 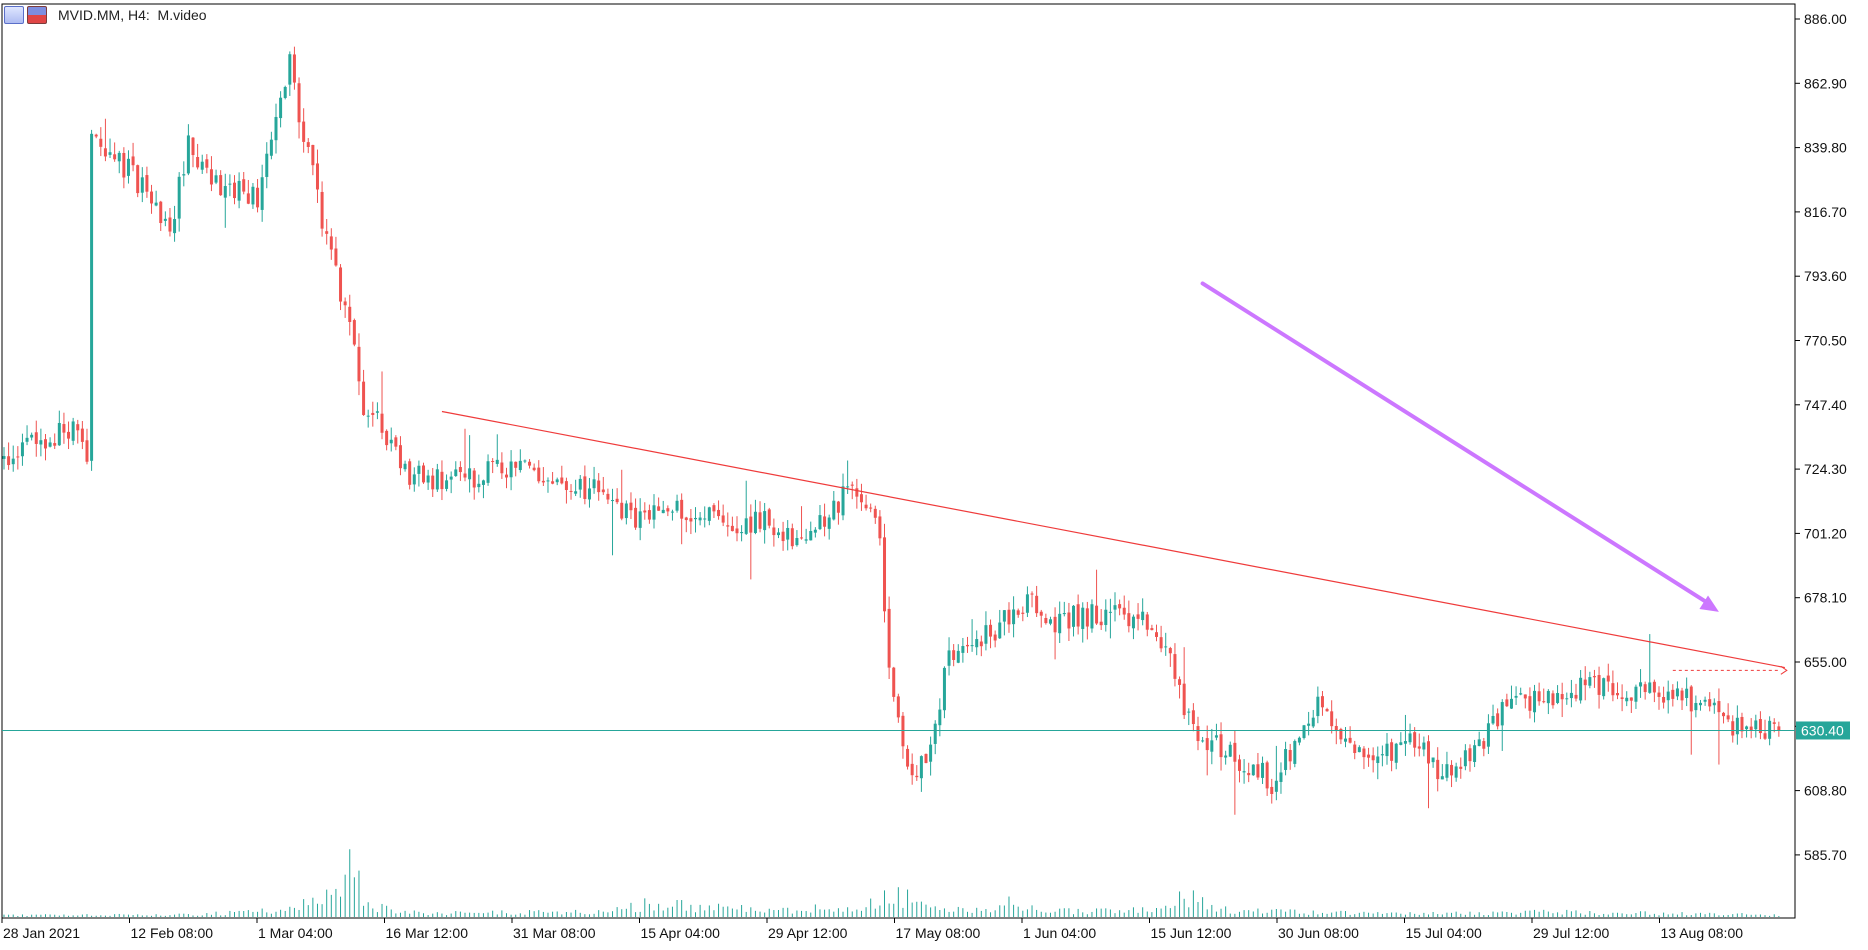 I want to click on symbol-flag-icon, so click(x=37, y=15).